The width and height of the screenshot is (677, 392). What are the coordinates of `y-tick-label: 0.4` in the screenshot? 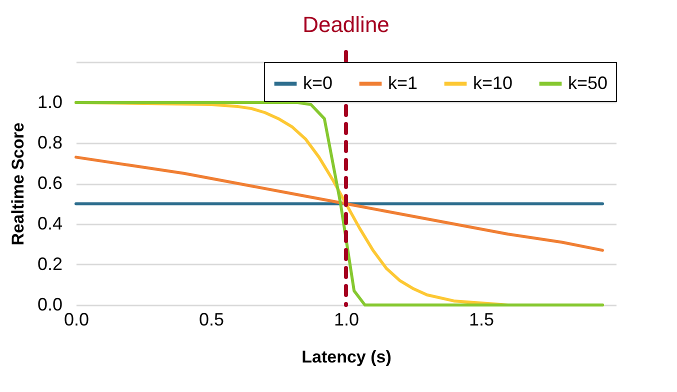 It's located at (49, 224).